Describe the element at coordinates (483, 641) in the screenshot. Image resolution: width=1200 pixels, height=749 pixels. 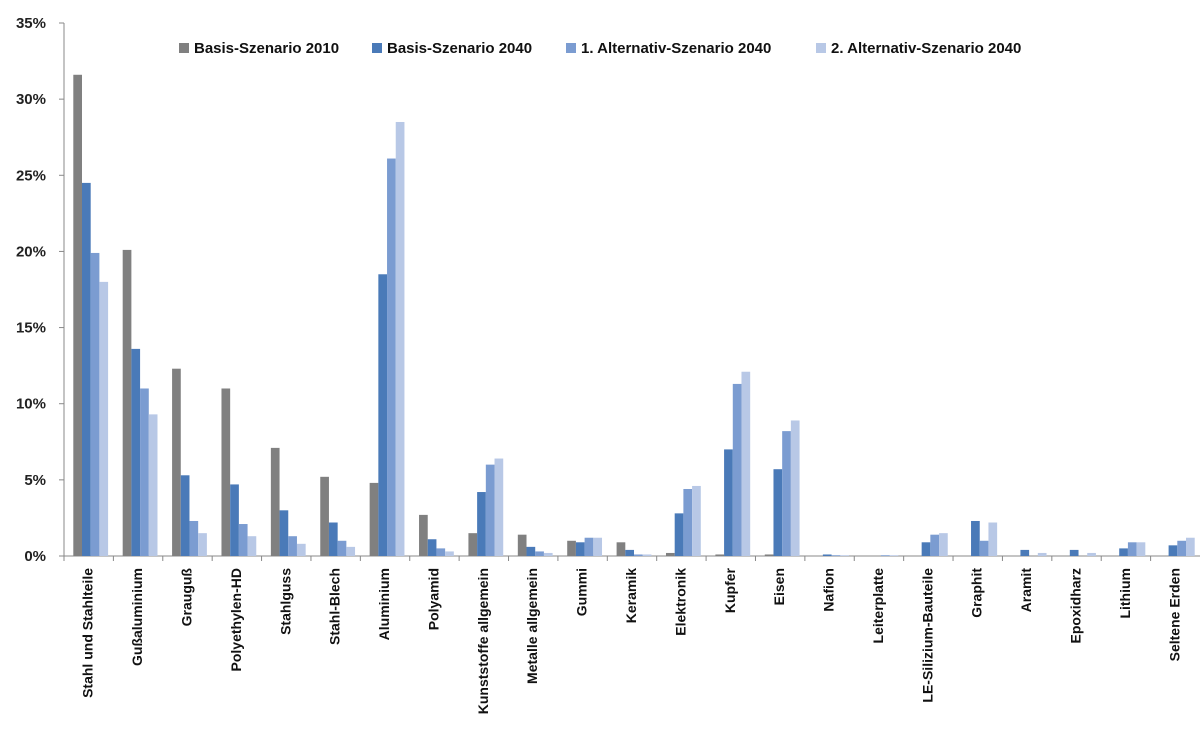
I see `category-label: Kunststoffe allgemein` at that location.